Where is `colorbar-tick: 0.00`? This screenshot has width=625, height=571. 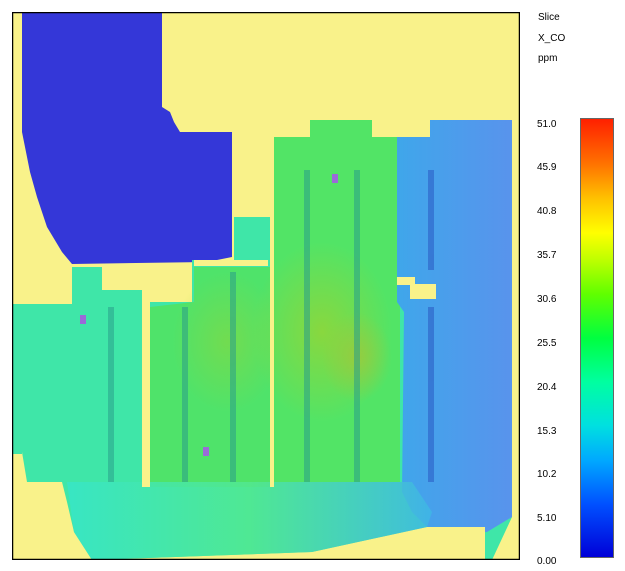 colorbar-tick: 0.00 is located at coordinates (547, 561).